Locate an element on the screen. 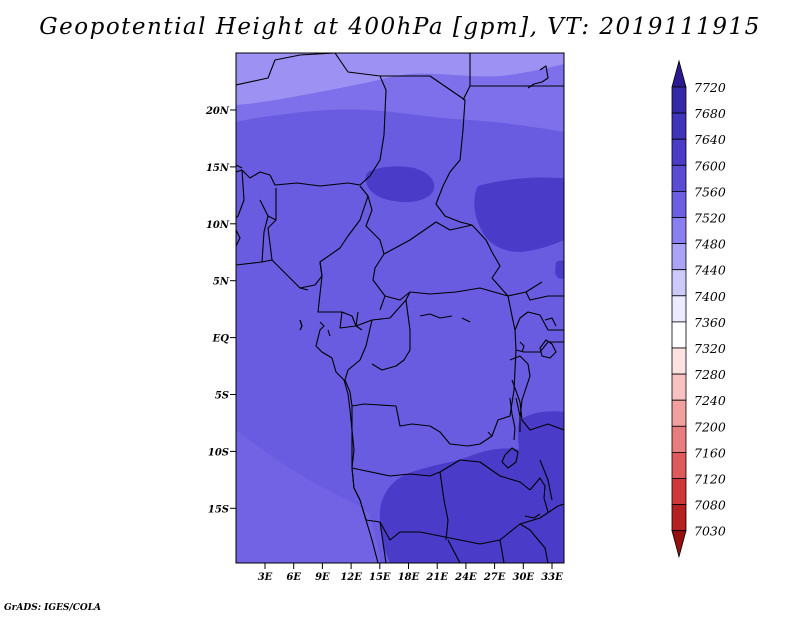  longitude-axis: 3E 6E 9E 12E 15E 18E 21E 24E 27E 30E 33E is located at coordinates (410, 573).